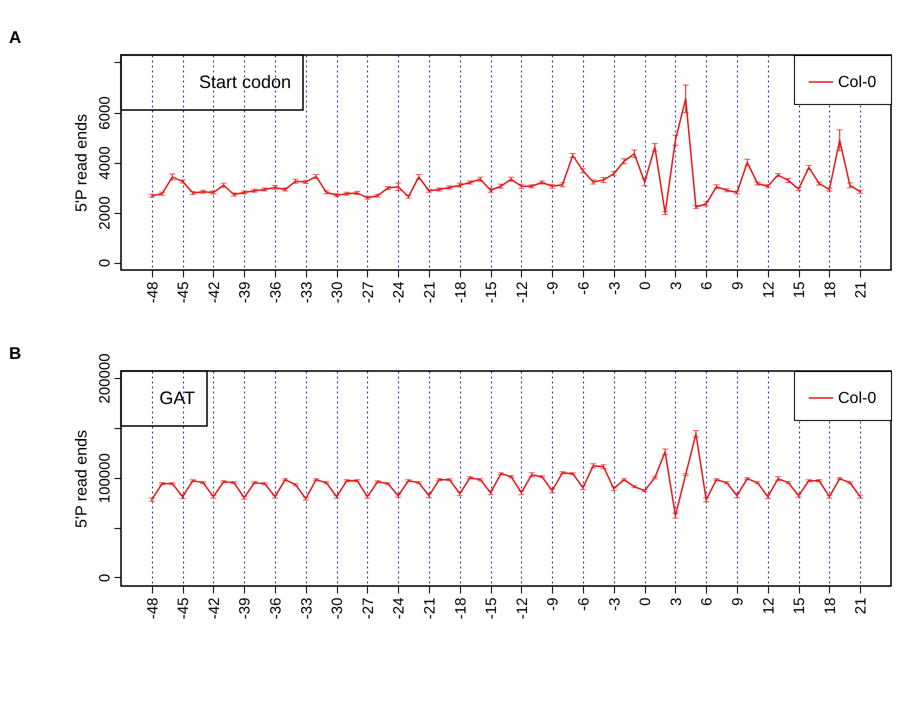  What do you see at coordinates (105, 113) in the screenshot?
I see `y-tick-label: 6000` at bounding box center [105, 113].